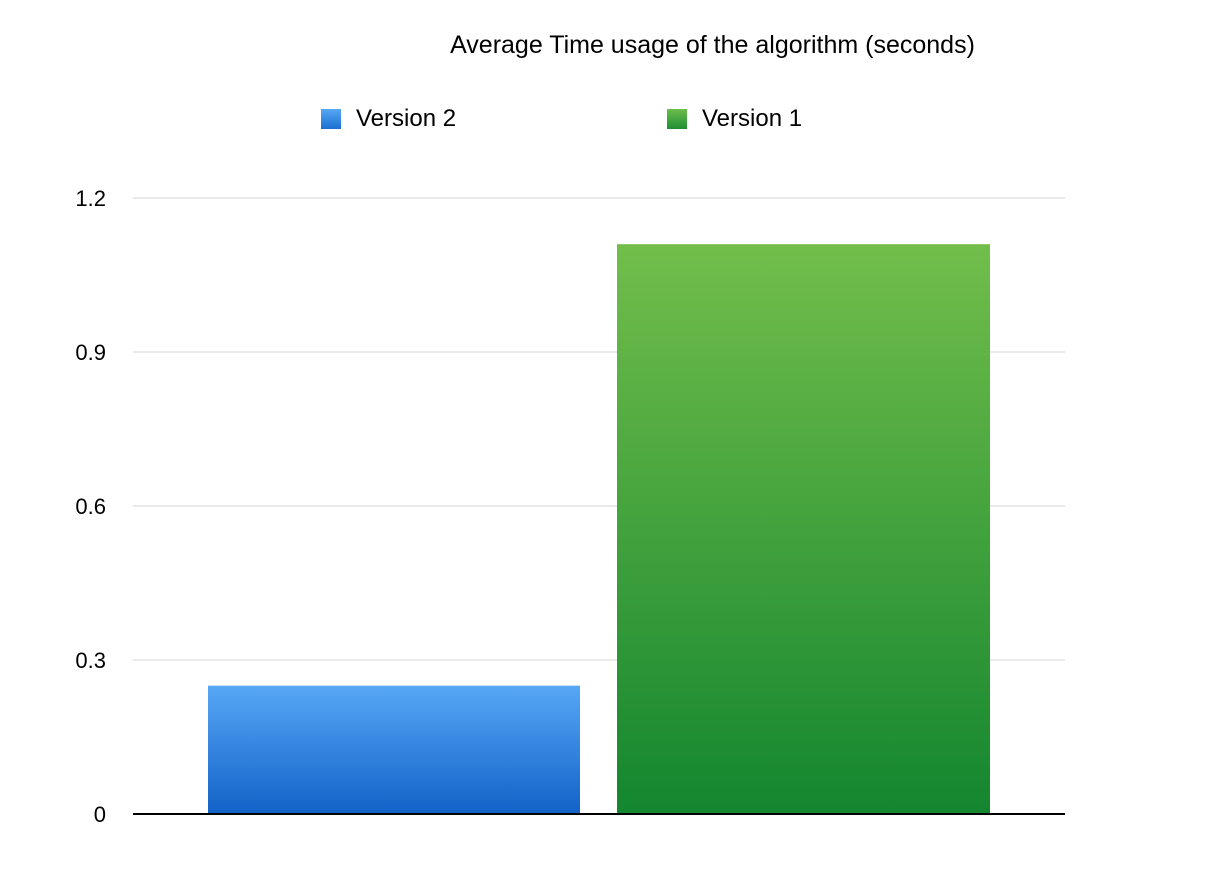 The height and width of the screenshot is (880, 1210). What do you see at coordinates (90, 352) in the screenshot?
I see `y-tick-label: 0.9` at bounding box center [90, 352].